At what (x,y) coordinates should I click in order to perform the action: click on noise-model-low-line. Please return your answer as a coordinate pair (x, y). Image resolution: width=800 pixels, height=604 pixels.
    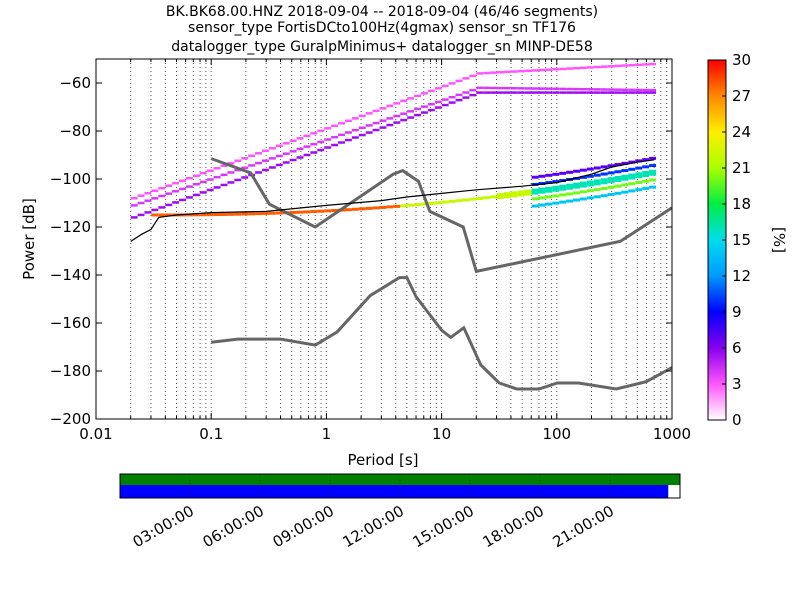
    Looking at the image, I should click on (441, 333).